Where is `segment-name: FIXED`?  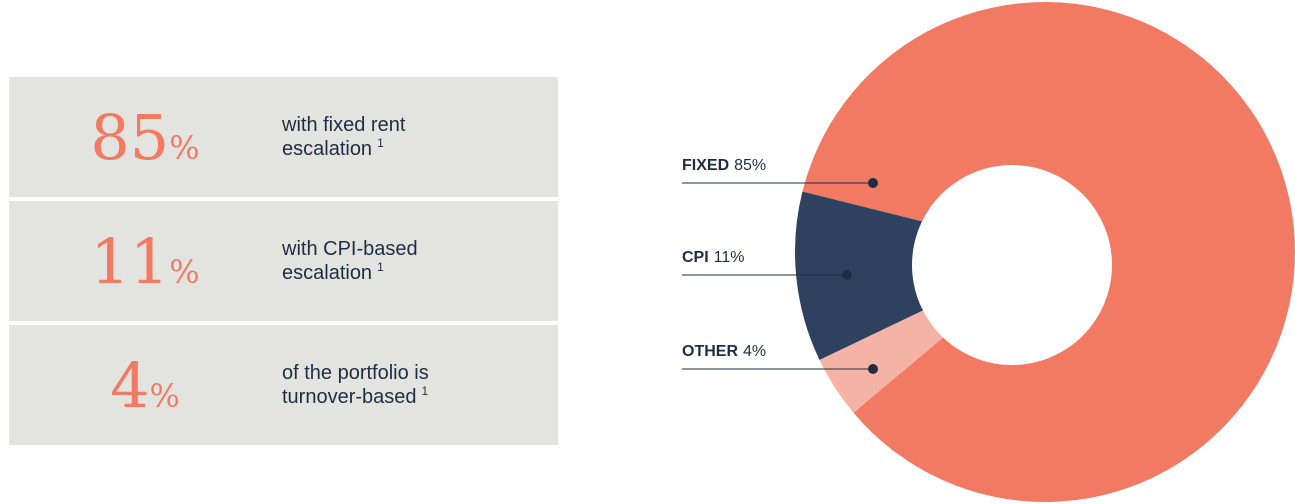
segment-name: FIXED is located at coordinates (705, 165).